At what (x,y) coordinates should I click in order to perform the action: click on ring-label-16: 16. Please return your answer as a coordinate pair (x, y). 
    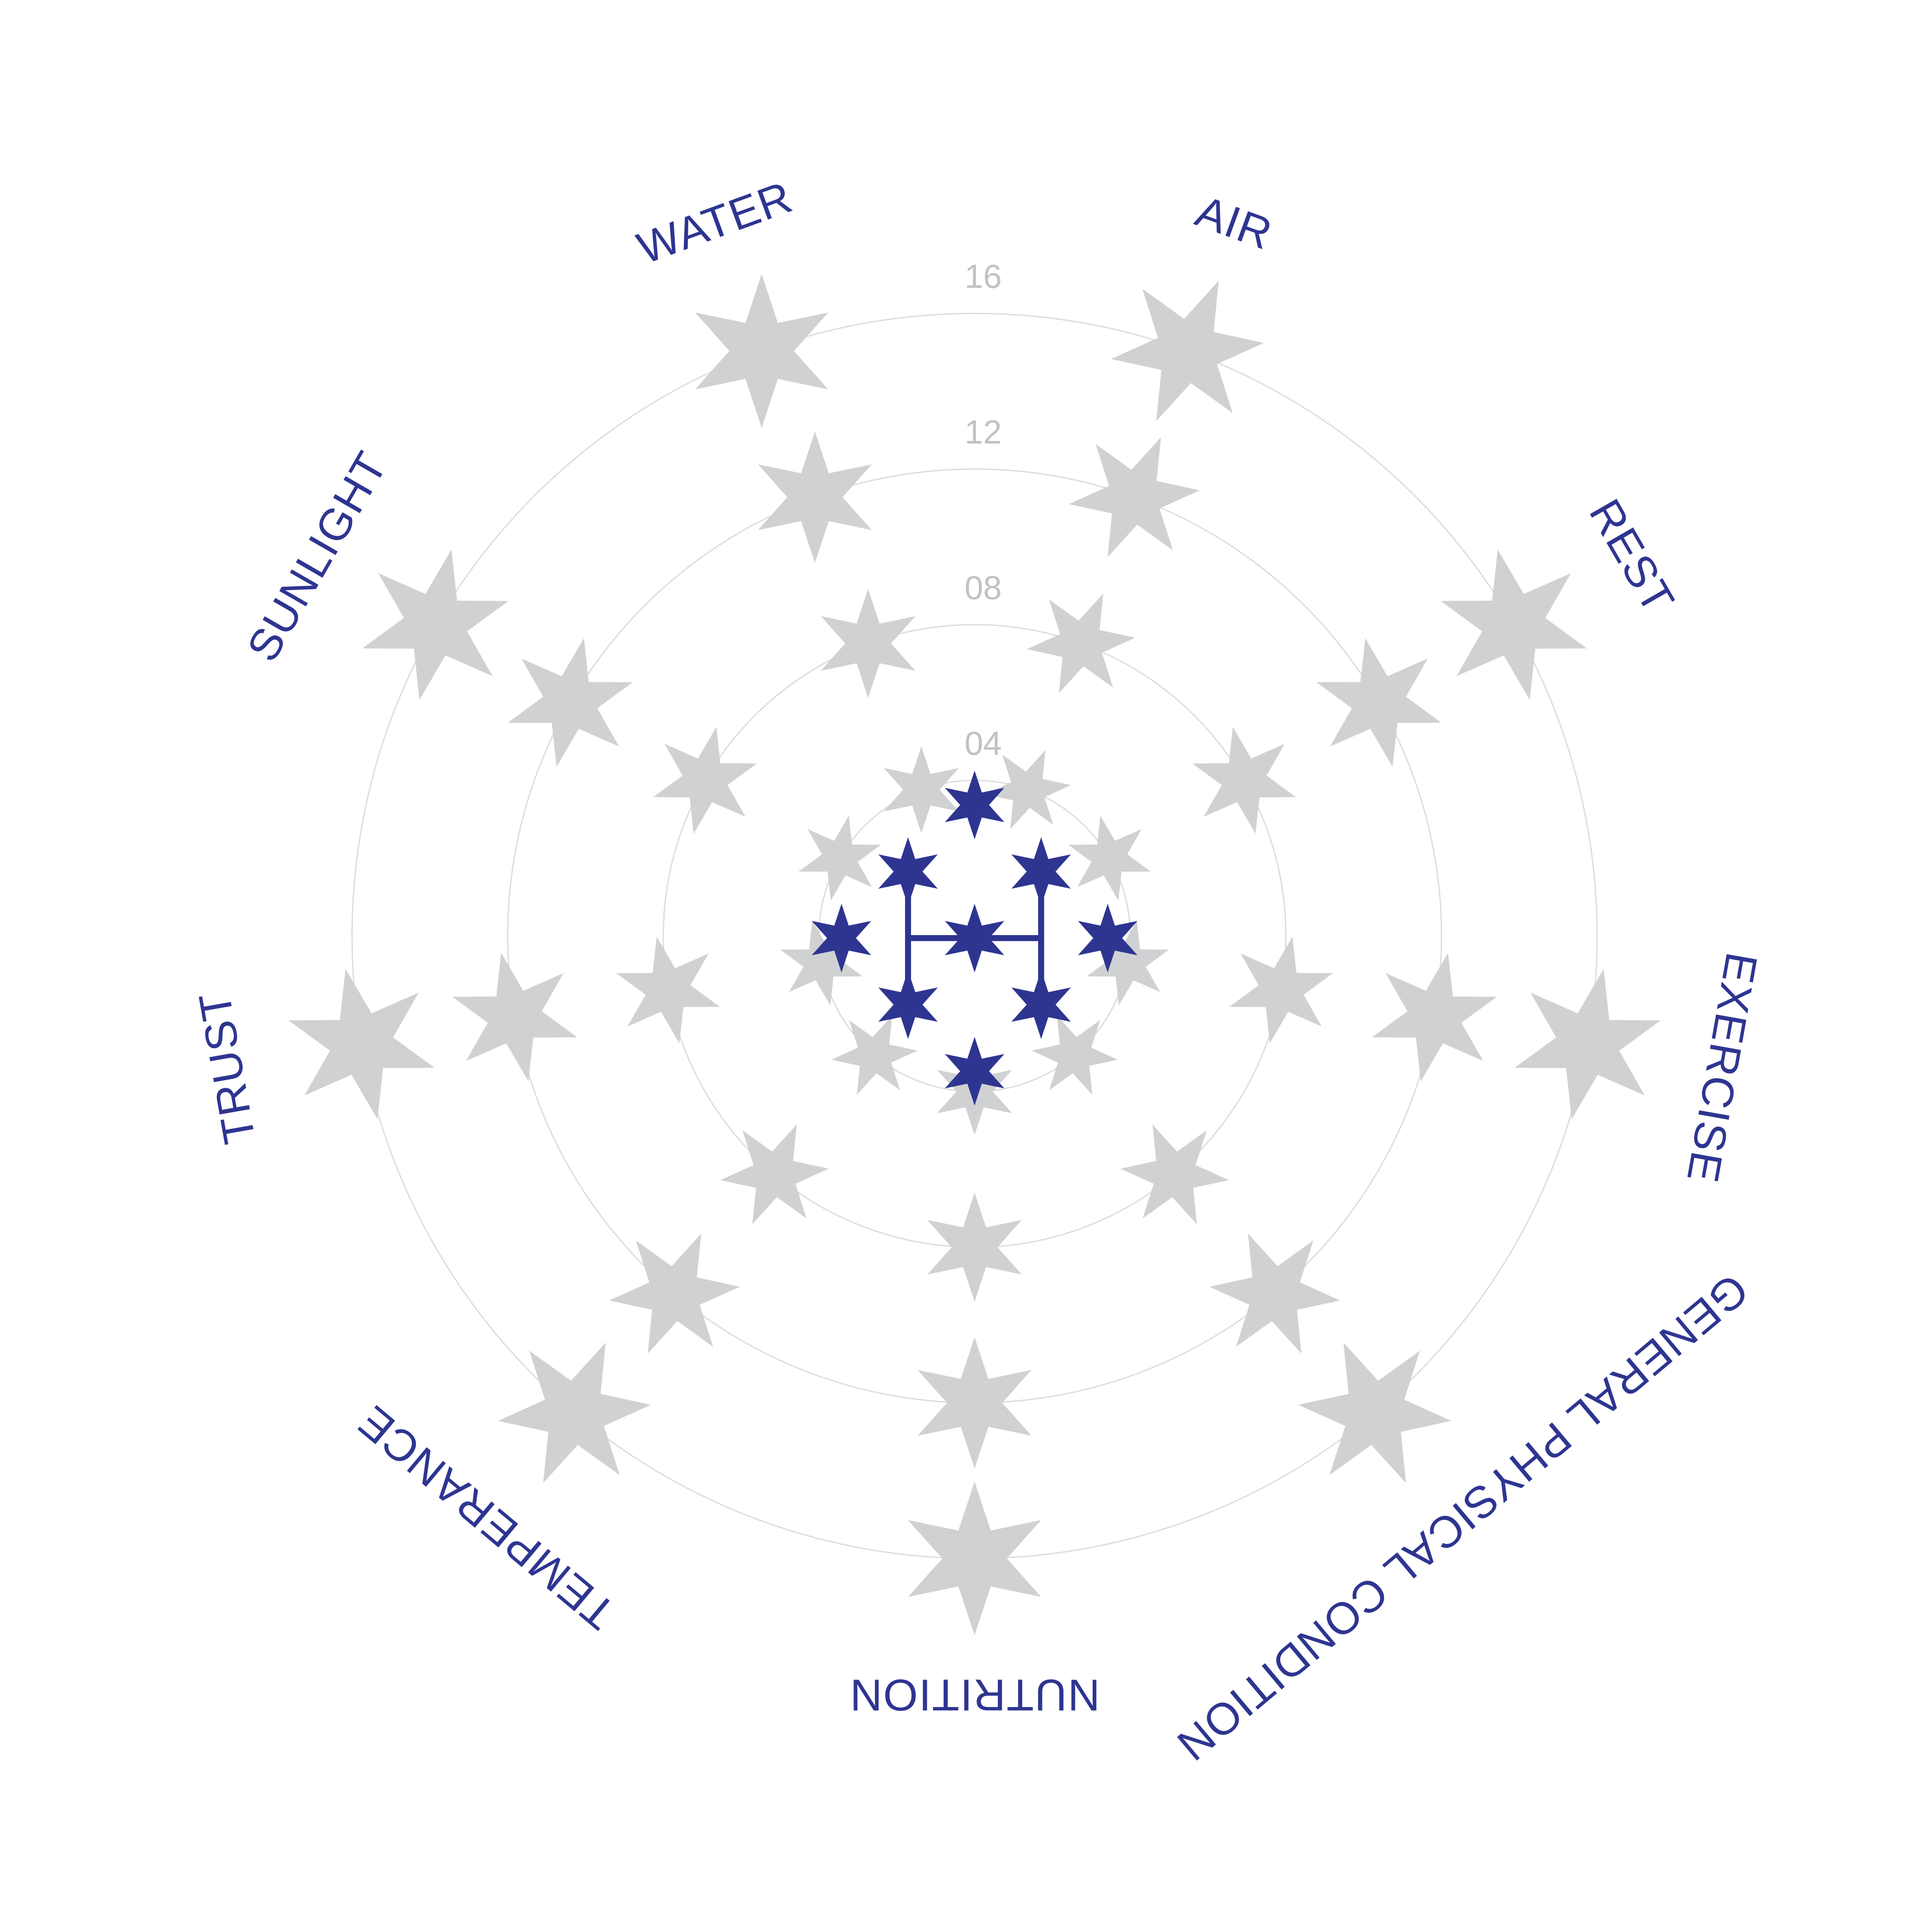
    Looking at the image, I should click on (984, 276).